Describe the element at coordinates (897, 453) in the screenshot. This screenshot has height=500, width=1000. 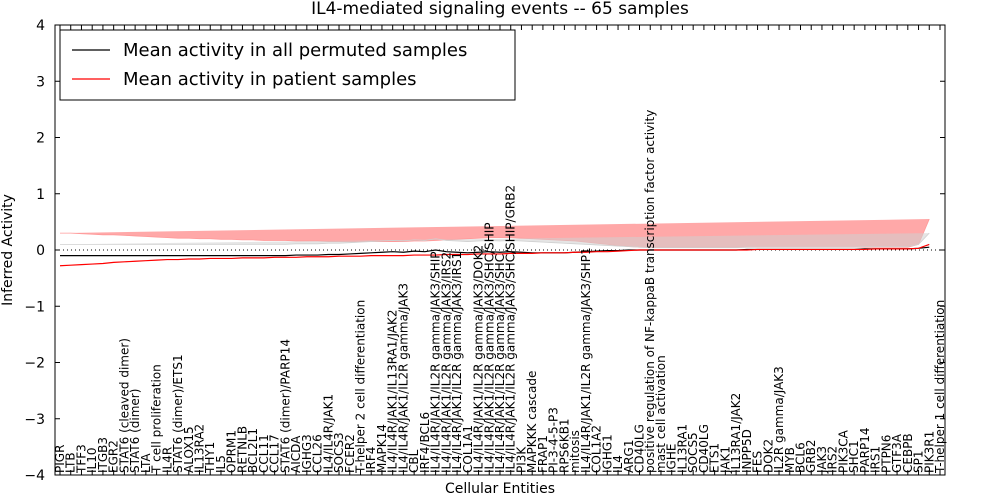
I see `x-tick-label: GTF3A` at that location.